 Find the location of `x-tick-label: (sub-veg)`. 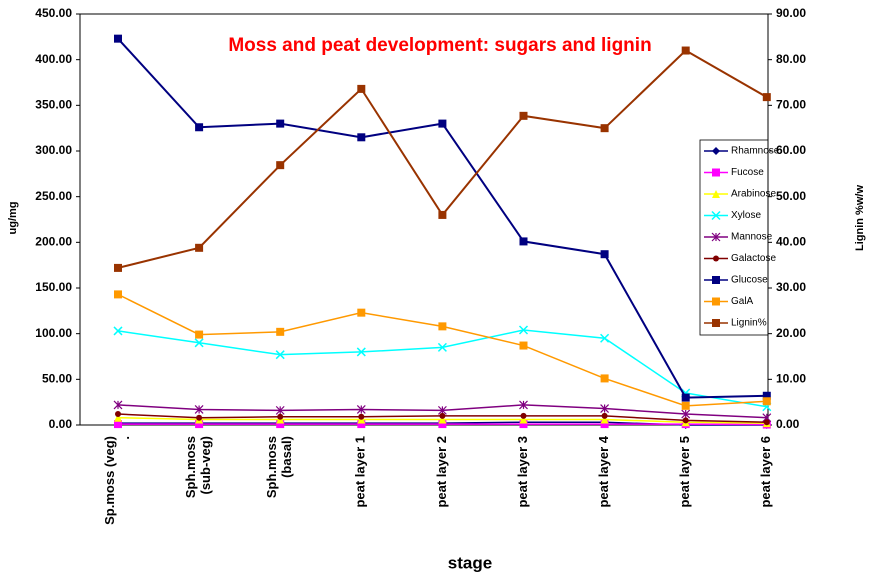

x-tick-label: (sub-veg) is located at coordinates (205, 465).